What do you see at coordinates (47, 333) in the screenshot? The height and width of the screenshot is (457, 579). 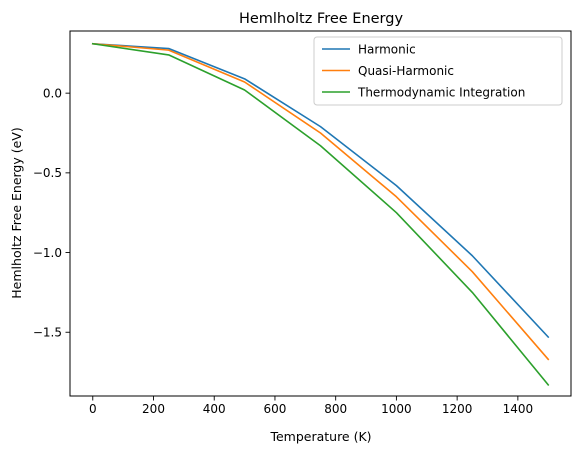 I see `y-tick-label: −1.5` at bounding box center [47, 333].